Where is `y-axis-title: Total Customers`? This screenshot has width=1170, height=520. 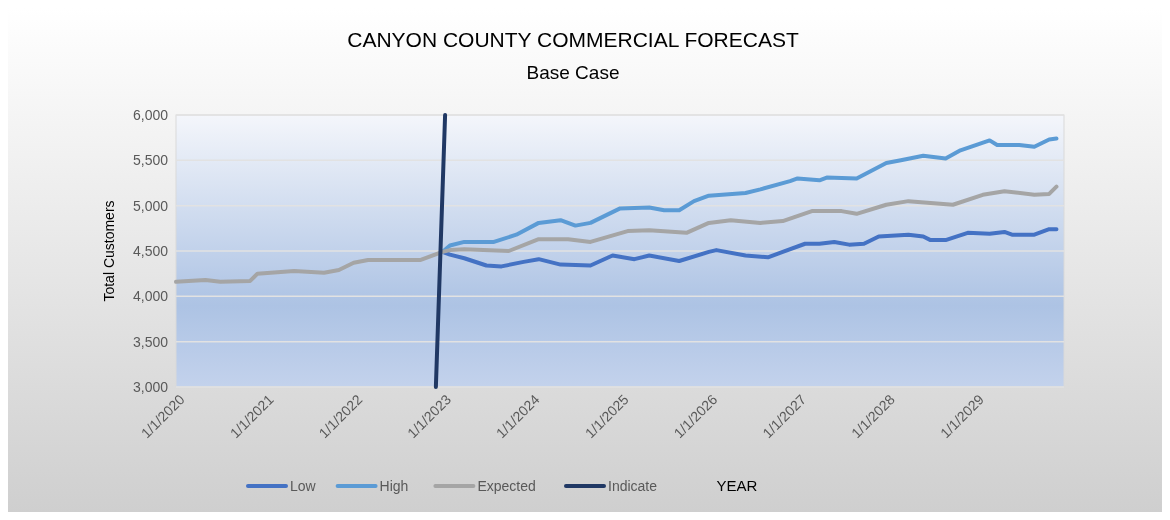
y-axis-title: Total Customers is located at coordinates (109, 251).